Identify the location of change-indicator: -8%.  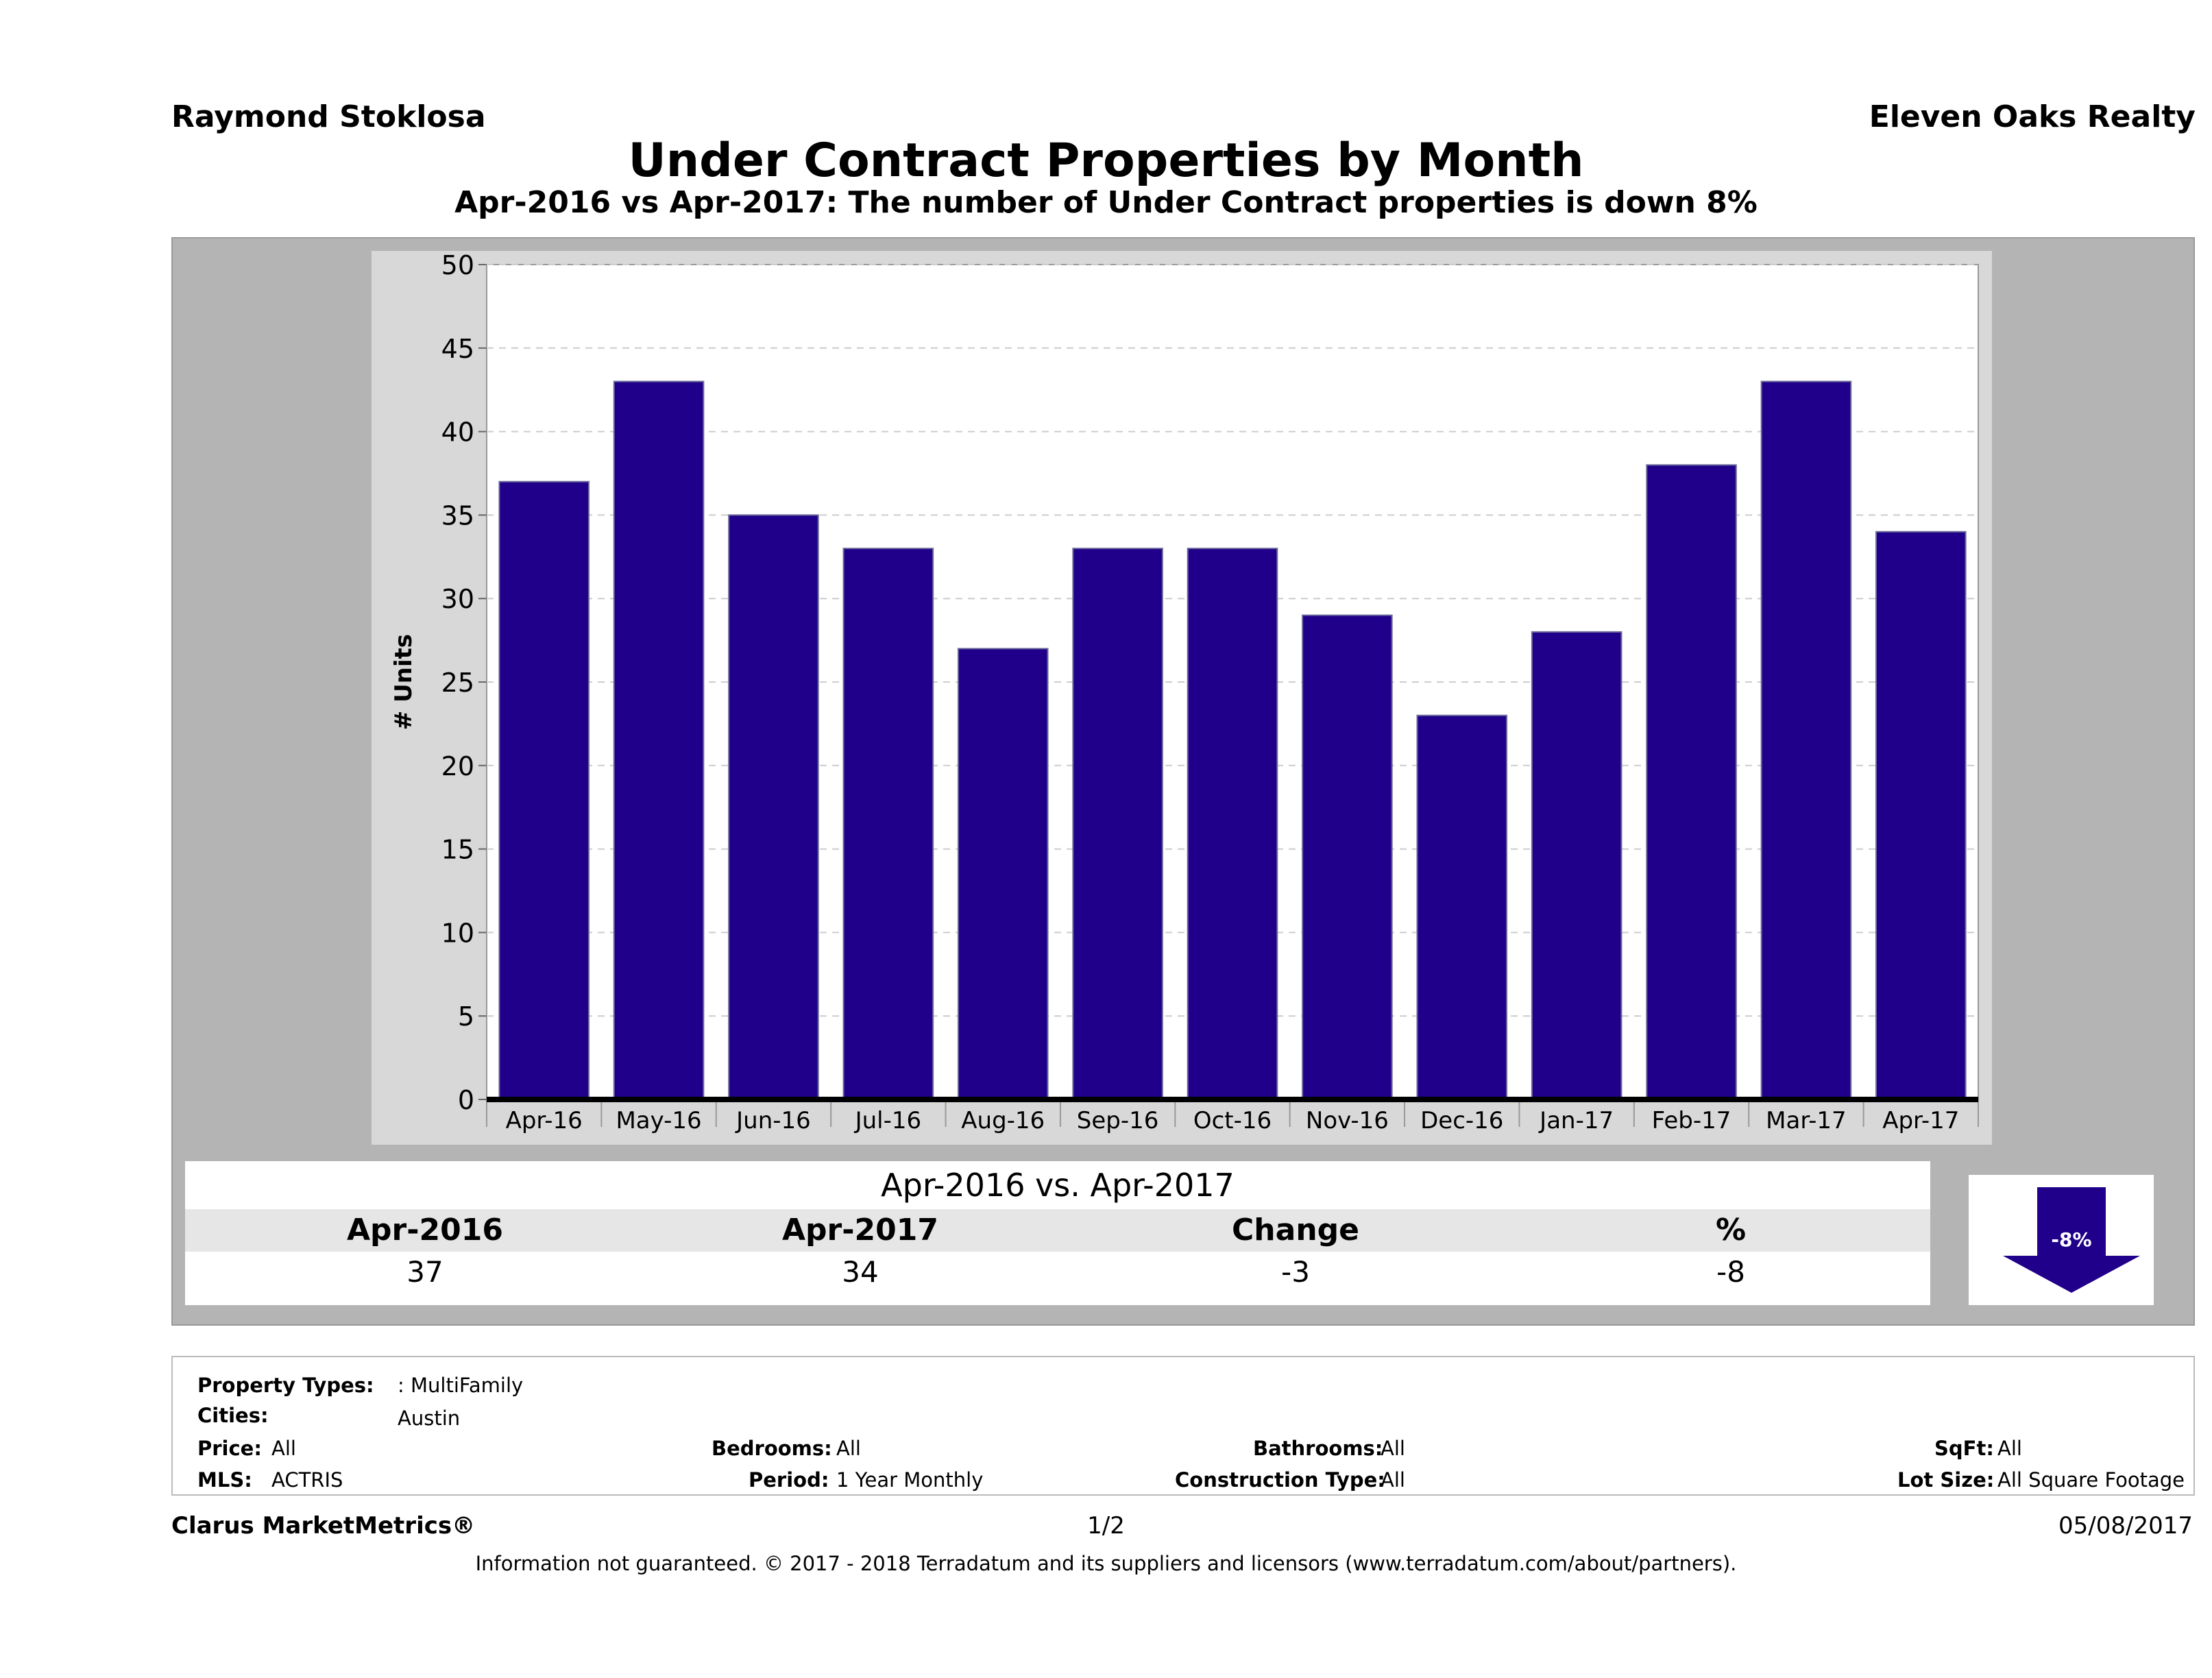
(2061, 1240).